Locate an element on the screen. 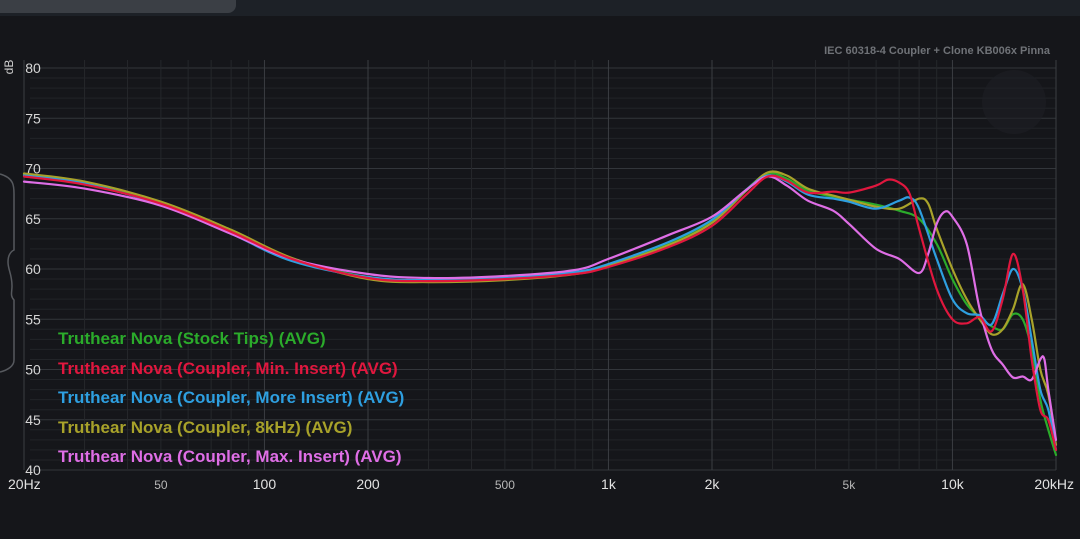  y-tick-label: 60 is located at coordinates (33, 269).